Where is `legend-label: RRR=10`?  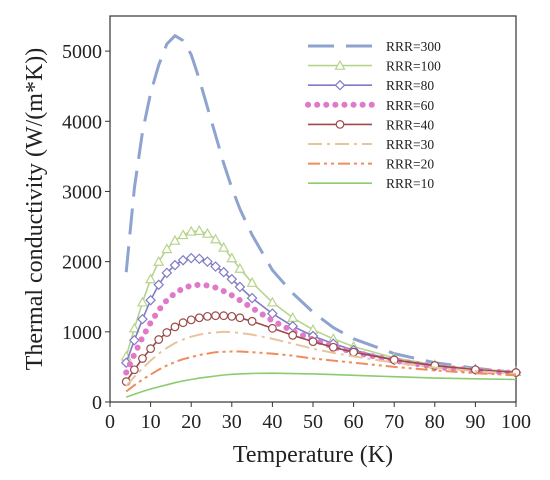
legend-label: RRR=10 is located at coordinates (410, 183).